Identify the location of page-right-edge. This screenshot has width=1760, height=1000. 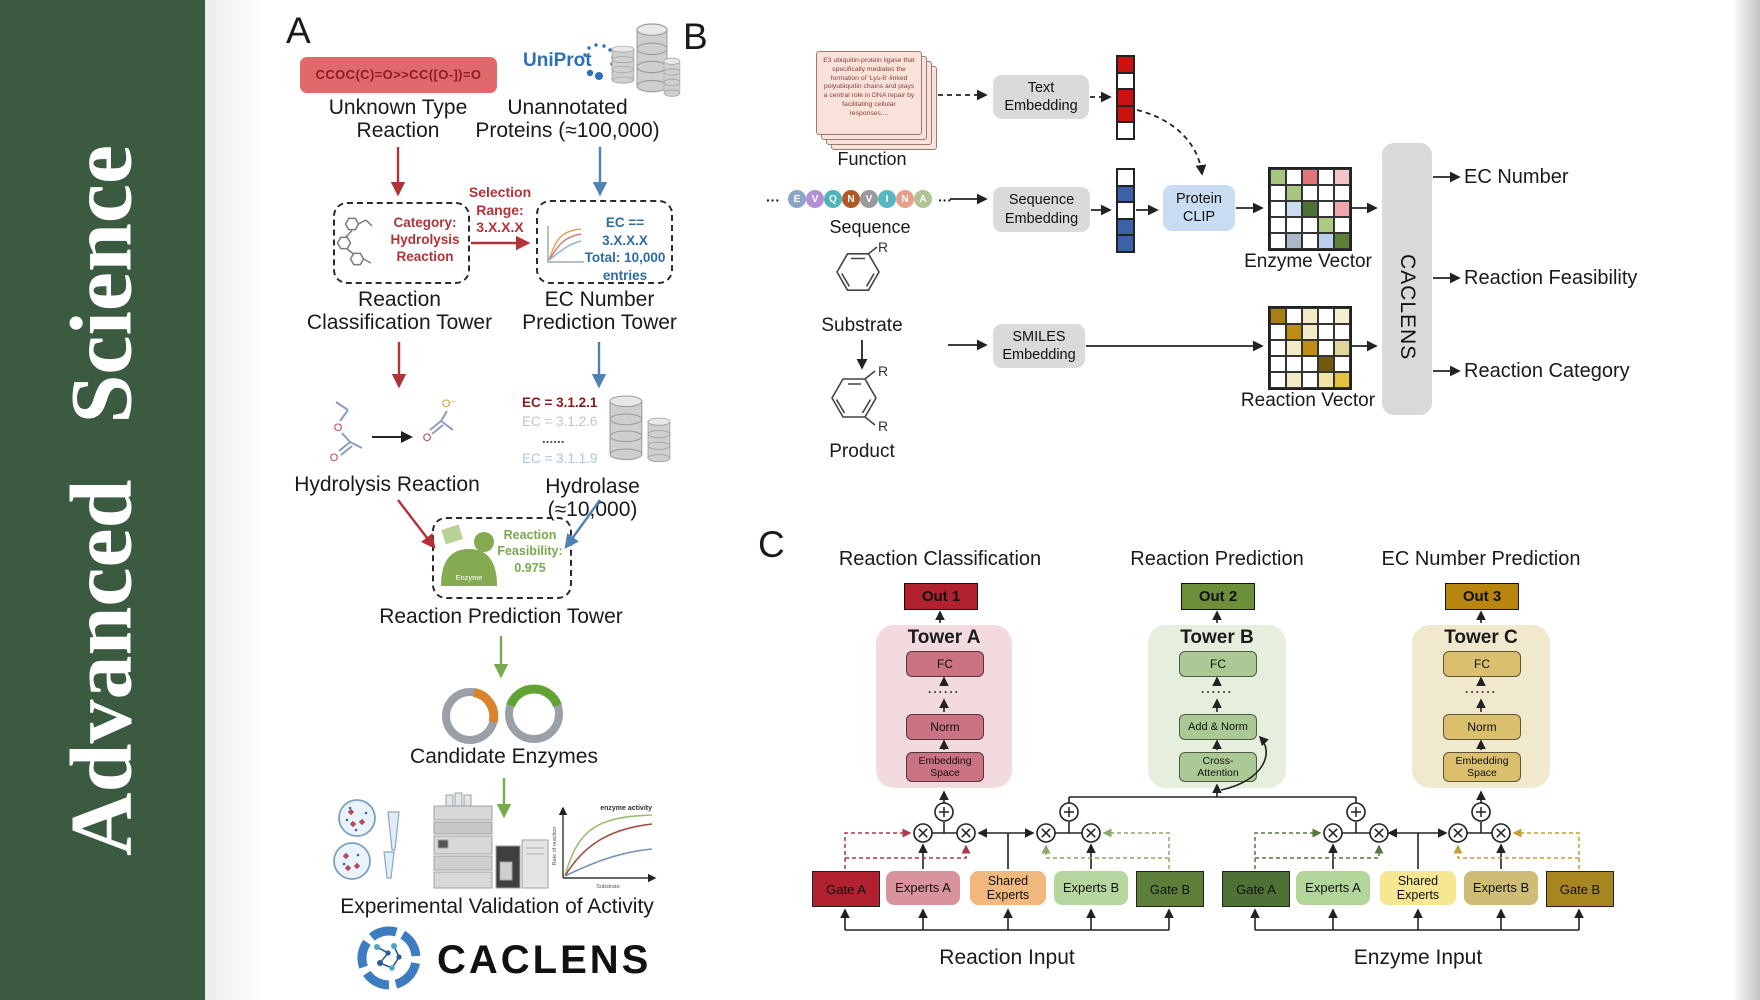
(1746, 500).